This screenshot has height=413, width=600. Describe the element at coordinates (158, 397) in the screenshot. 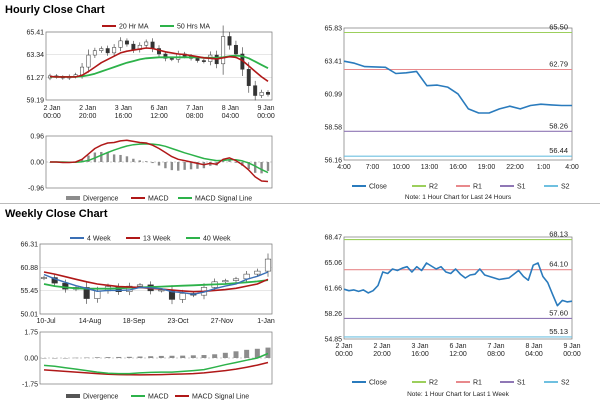

I see `weekly-legend-macd-label: MACD` at that location.